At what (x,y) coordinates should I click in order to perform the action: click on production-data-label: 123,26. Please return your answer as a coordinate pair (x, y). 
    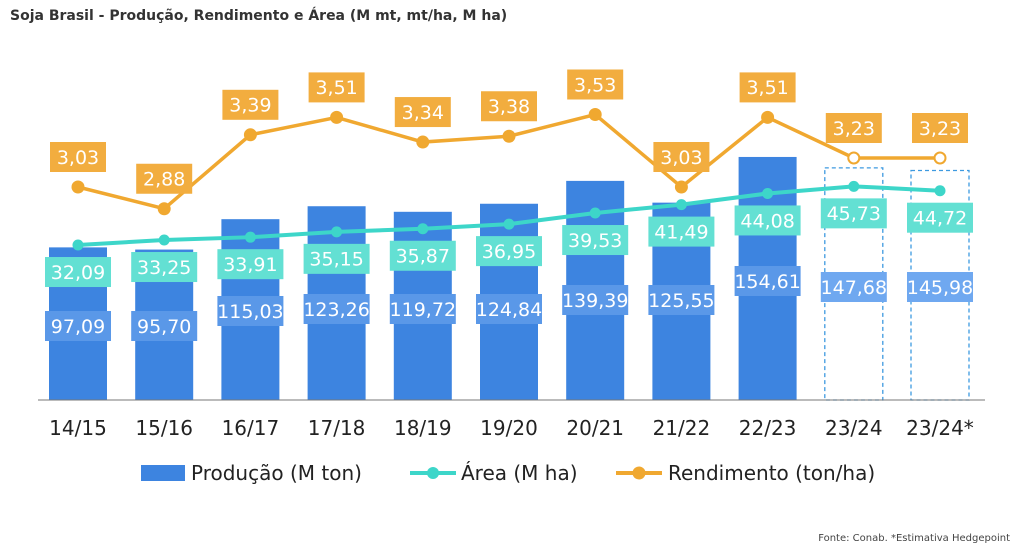
    Looking at the image, I should click on (336, 309).